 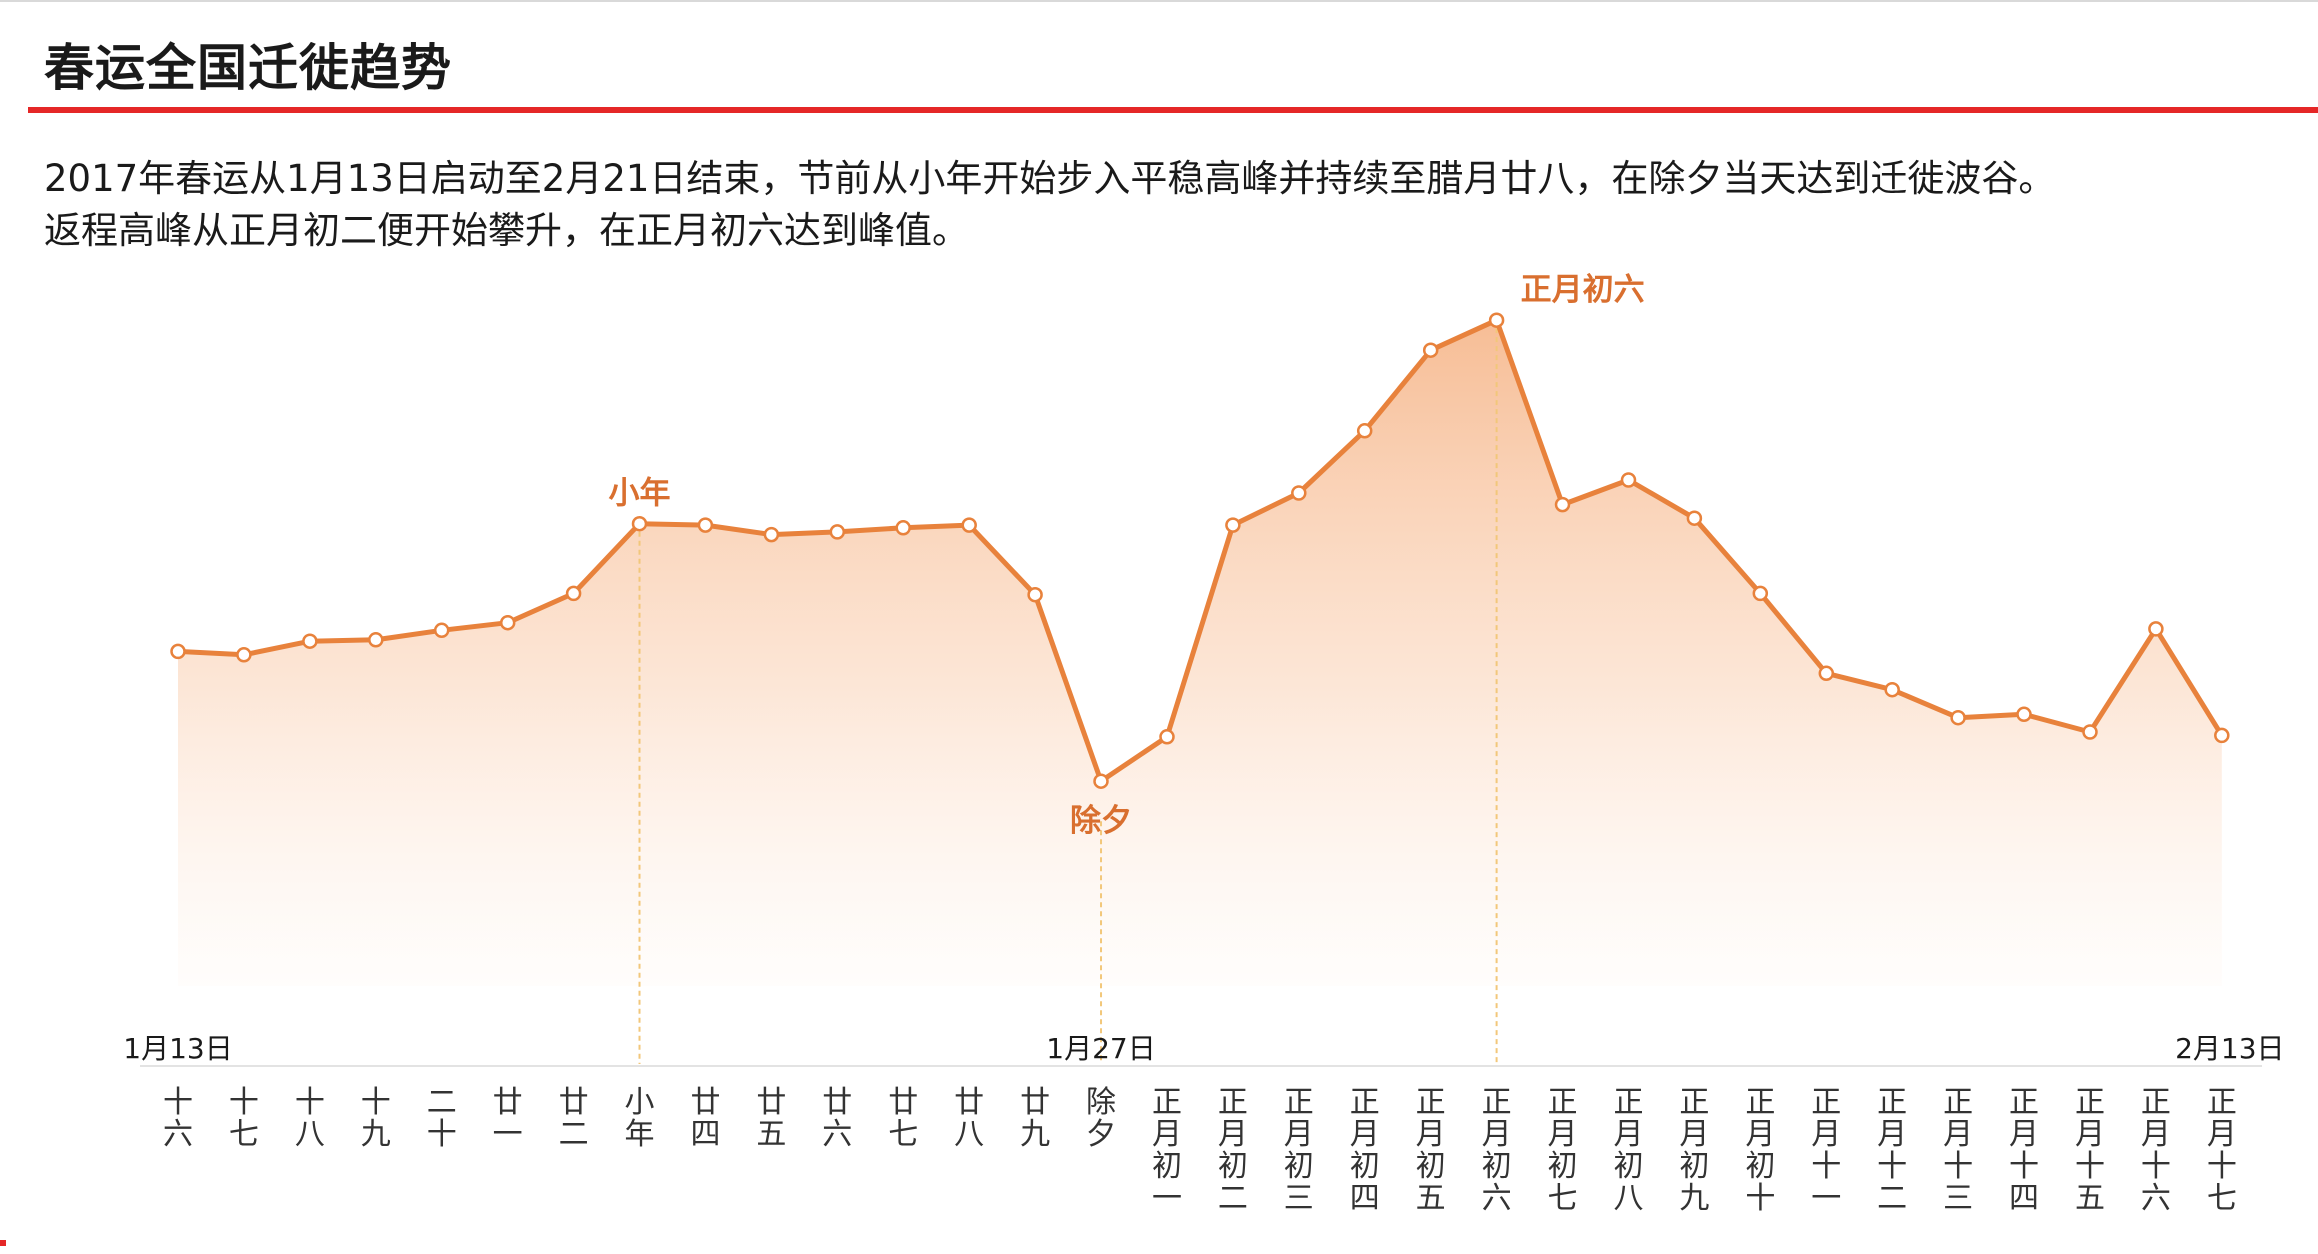 I want to click on category-tick-label: 十六, so click(x=178, y=1118).